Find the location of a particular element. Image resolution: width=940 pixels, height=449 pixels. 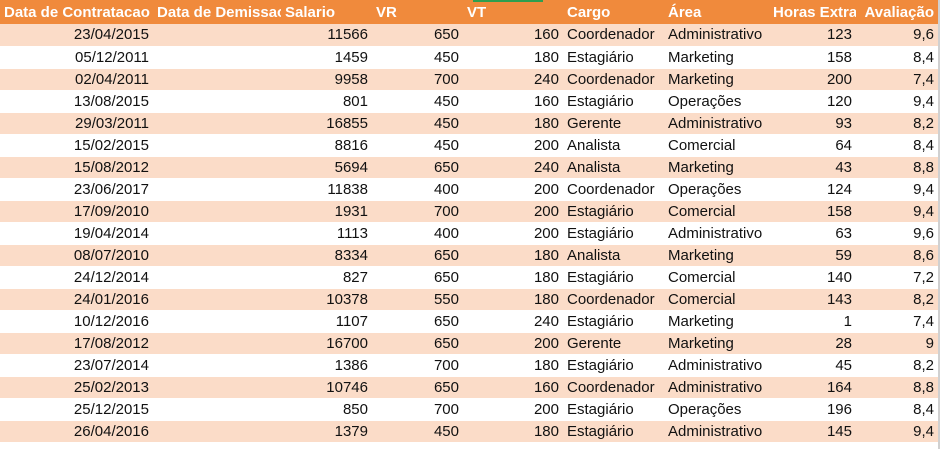

cell-horas-extras: 63 is located at coordinates (812, 233).